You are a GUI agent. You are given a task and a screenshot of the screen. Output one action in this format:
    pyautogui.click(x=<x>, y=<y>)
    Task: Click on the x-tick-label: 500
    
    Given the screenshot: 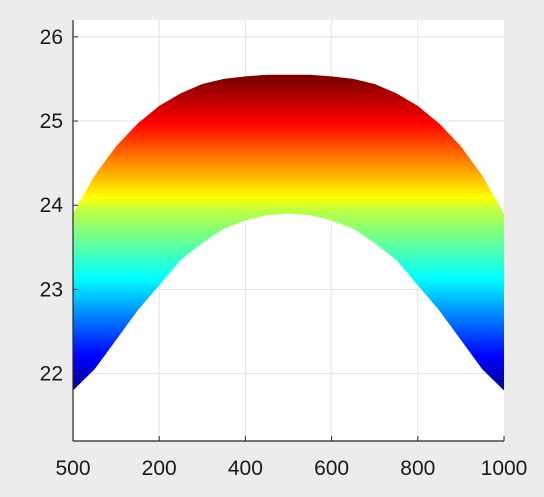 What is the action you would take?
    pyautogui.click(x=72, y=468)
    